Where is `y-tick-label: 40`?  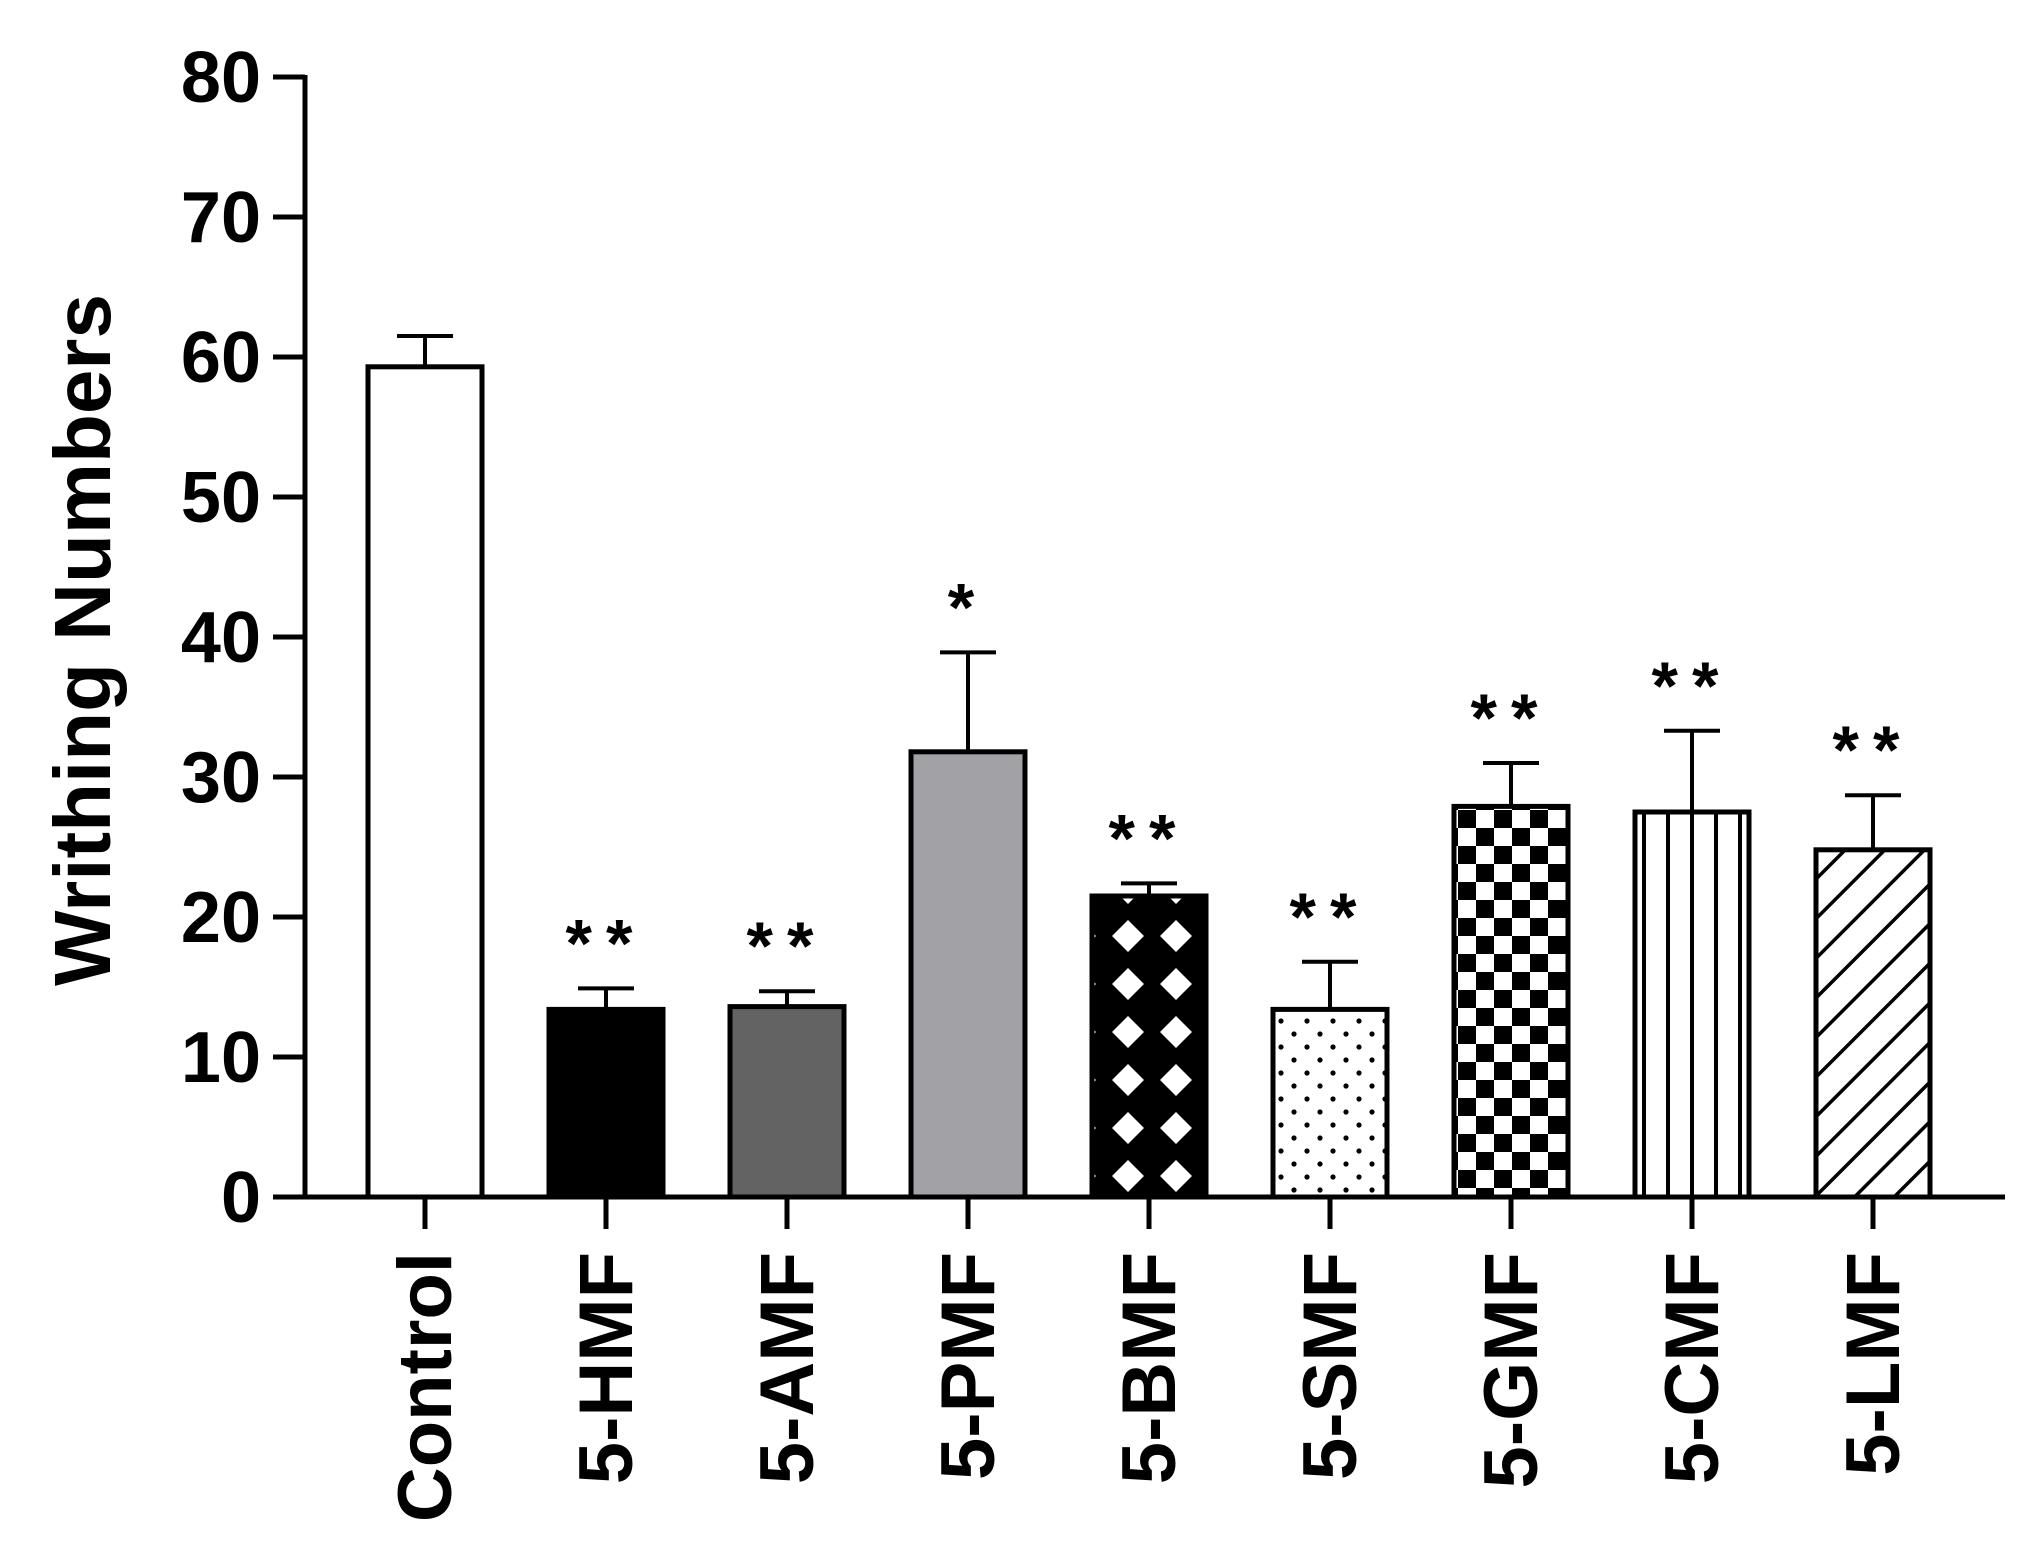 y-tick-label: 40 is located at coordinates (221, 638).